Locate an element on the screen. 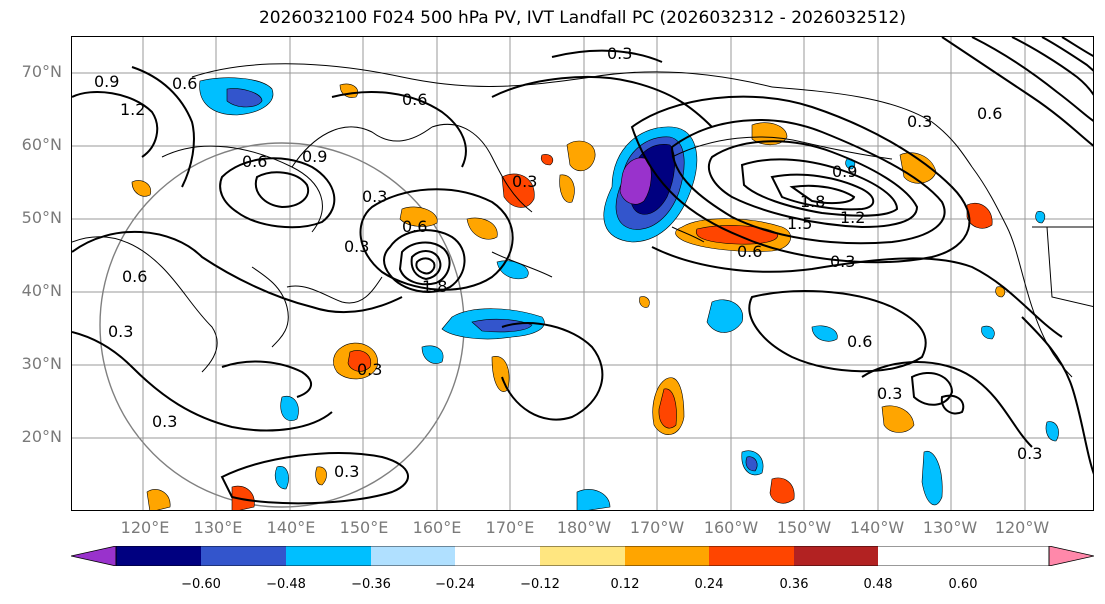 This screenshot has width=1105, height=604. lon-label-120e: 120°E is located at coordinates (145, 527).